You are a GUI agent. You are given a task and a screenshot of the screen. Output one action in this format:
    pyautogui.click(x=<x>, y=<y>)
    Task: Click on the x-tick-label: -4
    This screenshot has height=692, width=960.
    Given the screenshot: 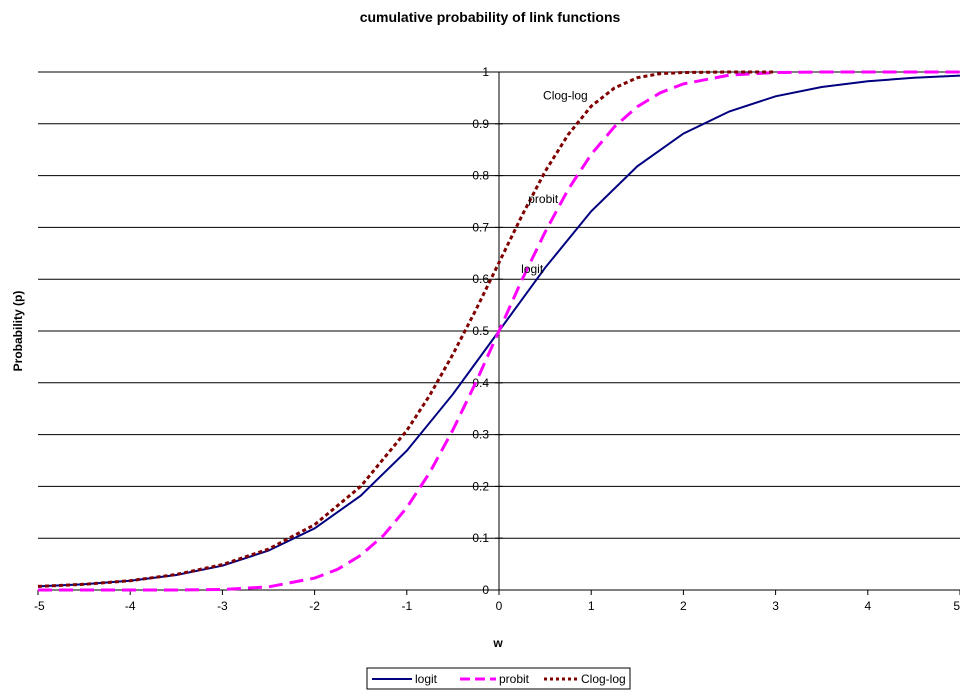 What is the action you would take?
    pyautogui.click(x=130, y=606)
    